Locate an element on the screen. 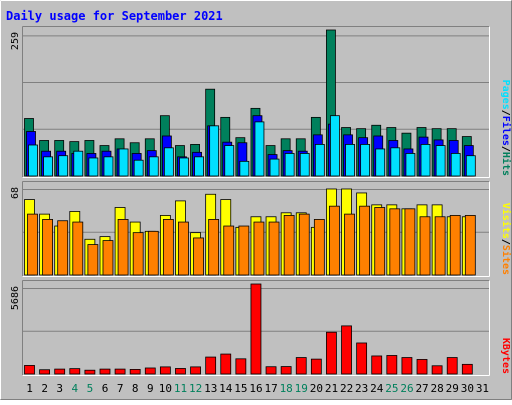 Image resolution: width=512 pixels, height=405 pixels. legend-item-hits: Hits is located at coordinates (506, 164).